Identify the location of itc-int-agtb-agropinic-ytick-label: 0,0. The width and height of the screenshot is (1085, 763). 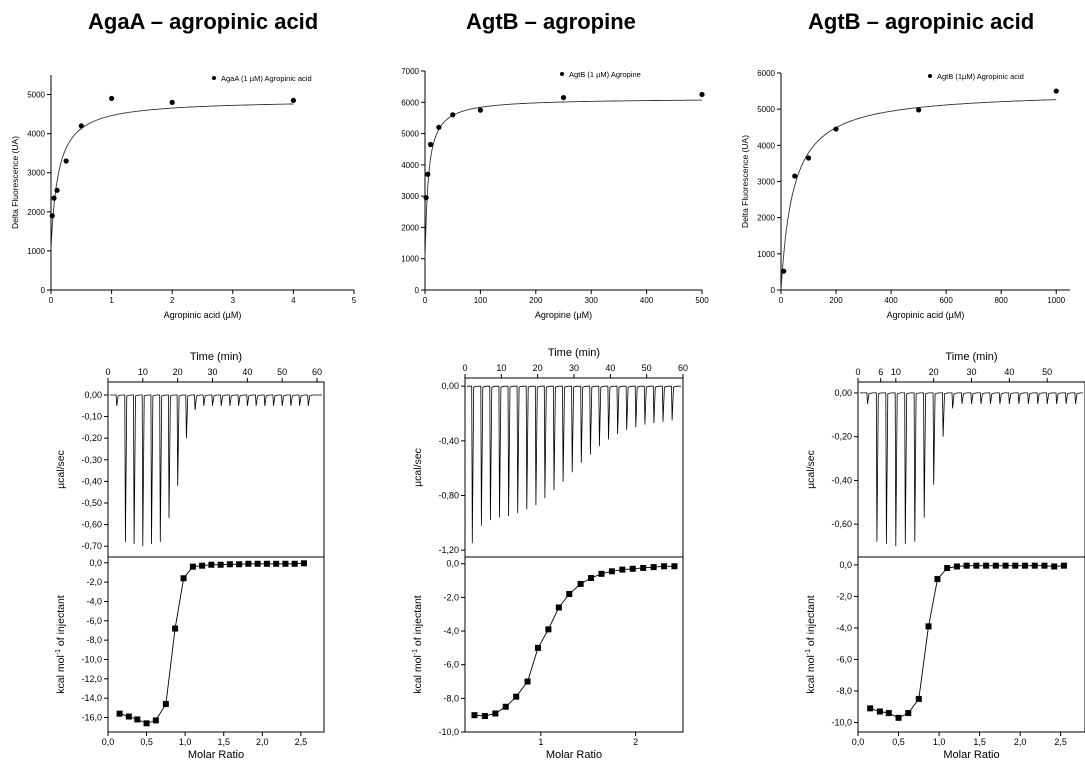
(845, 565).